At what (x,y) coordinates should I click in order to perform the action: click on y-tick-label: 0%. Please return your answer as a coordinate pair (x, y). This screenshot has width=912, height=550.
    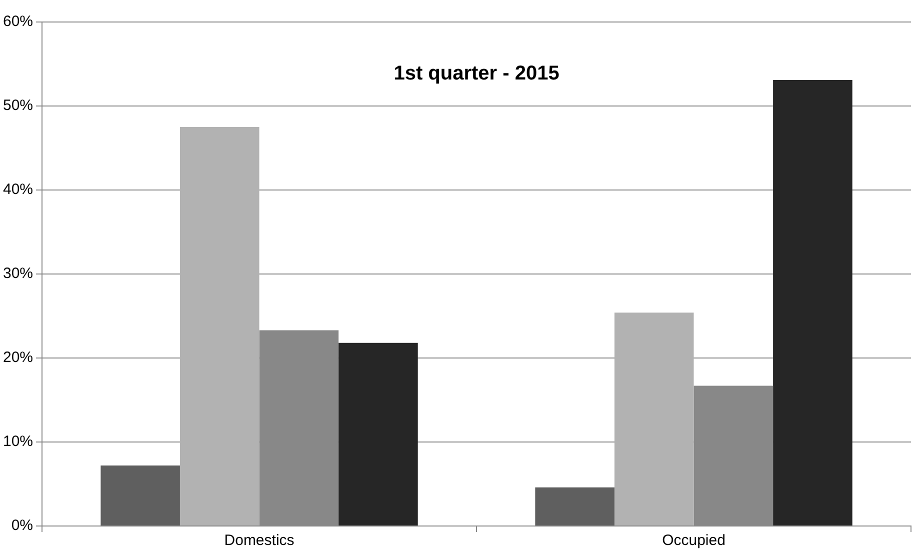
    Looking at the image, I should click on (22, 525).